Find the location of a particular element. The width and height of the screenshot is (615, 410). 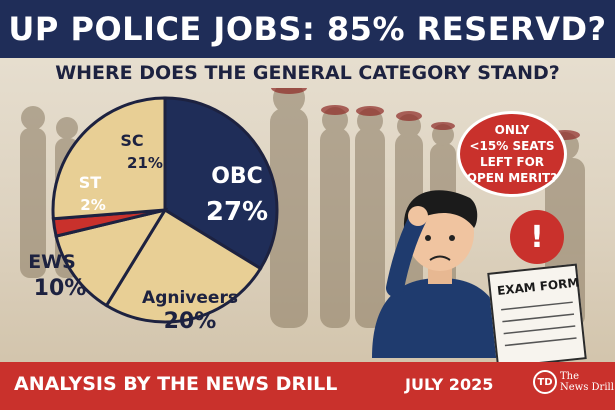

form-lines-icon is located at coordinates (539, 324).